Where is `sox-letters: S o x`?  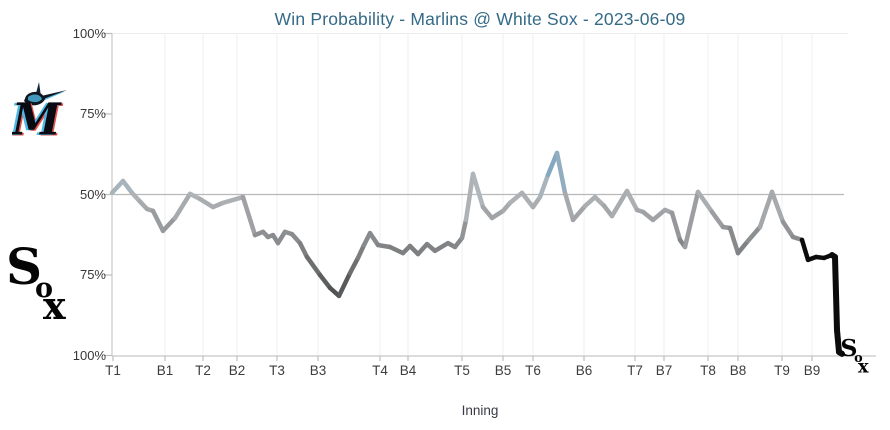
sox-letters: S o x is located at coordinates (36, 282).